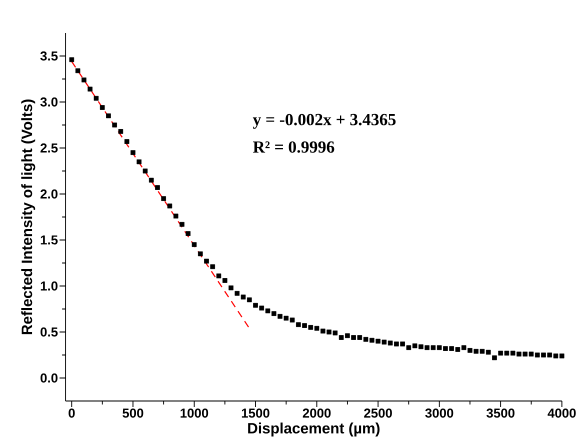 Image resolution: width=585 pixels, height=438 pixels. I want to click on y-tick-label: 2.5, so click(49, 148).